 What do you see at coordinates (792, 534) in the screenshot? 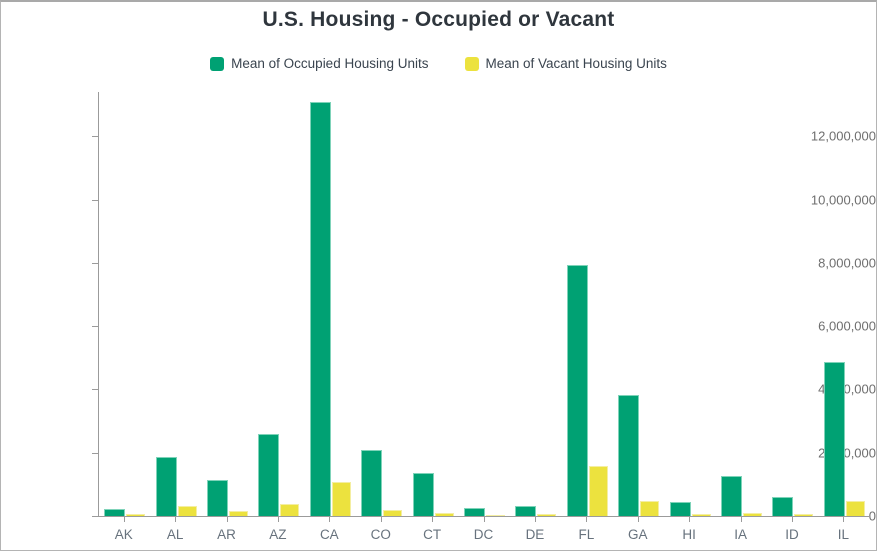
I see `x-tick-label-id: ID` at bounding box center [792, 534].